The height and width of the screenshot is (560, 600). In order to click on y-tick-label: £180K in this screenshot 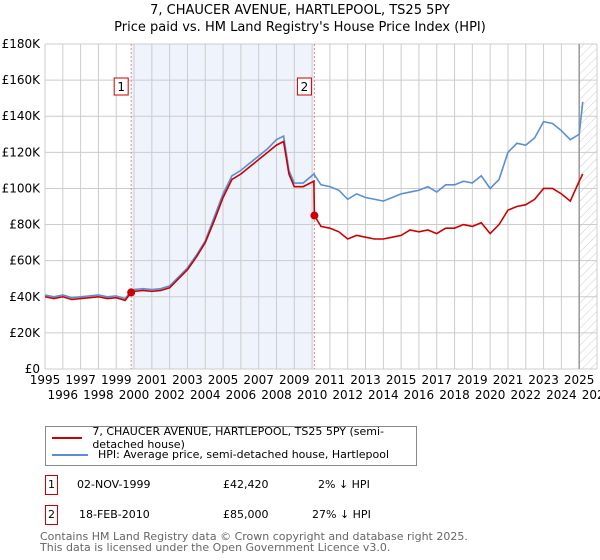, I will do `click(22, 44)`.